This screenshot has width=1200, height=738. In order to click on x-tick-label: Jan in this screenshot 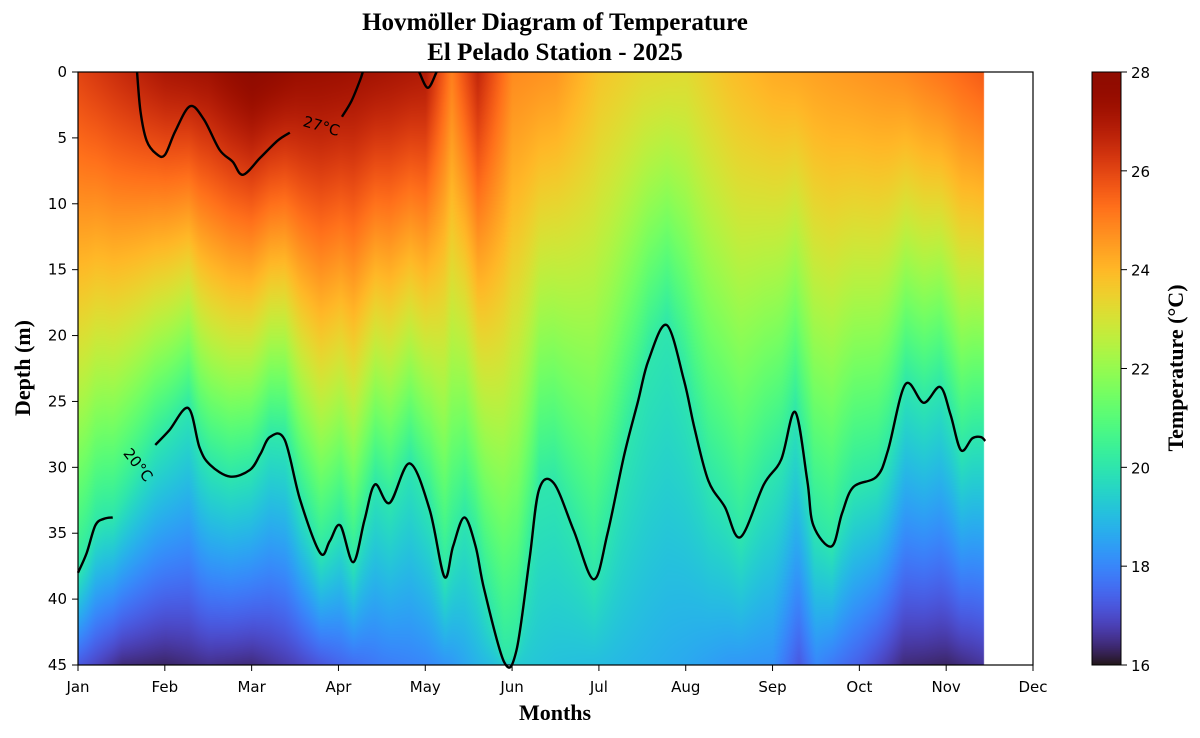, I will do `click(77, 687)`.